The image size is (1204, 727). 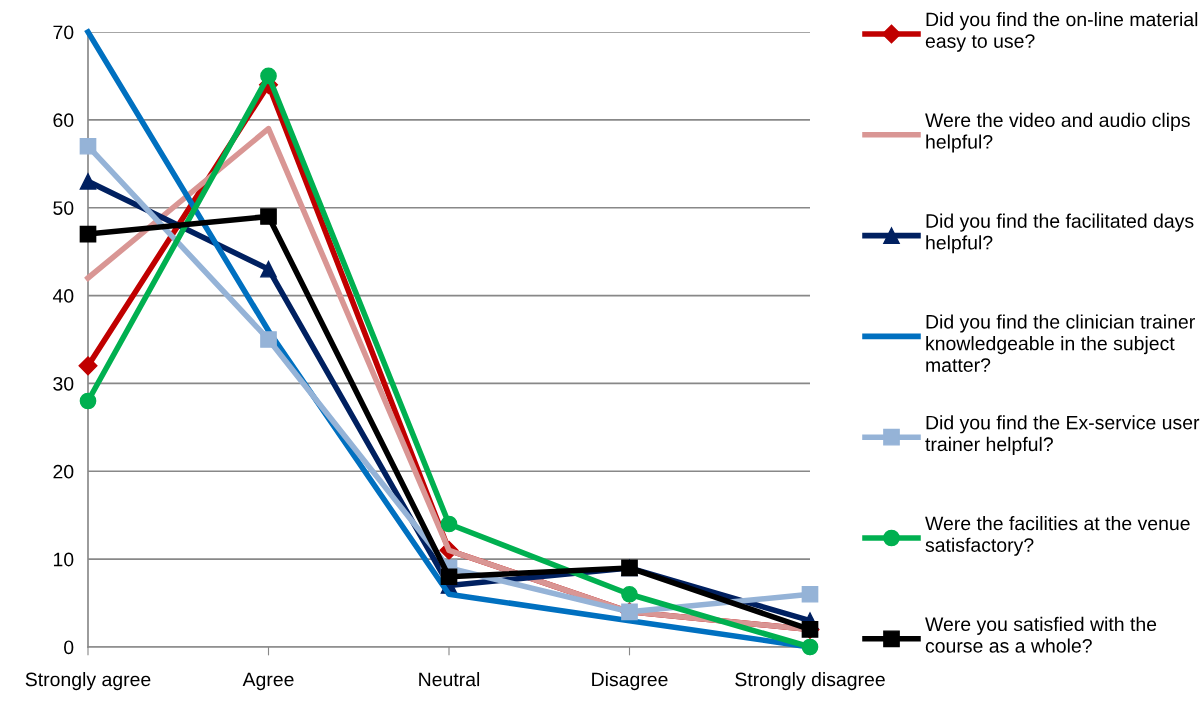 What do you see at coordinates (810, 681) in the screenshot?
I see `x-tick-label: Strongly disagree` at bounding box center [810, 681].